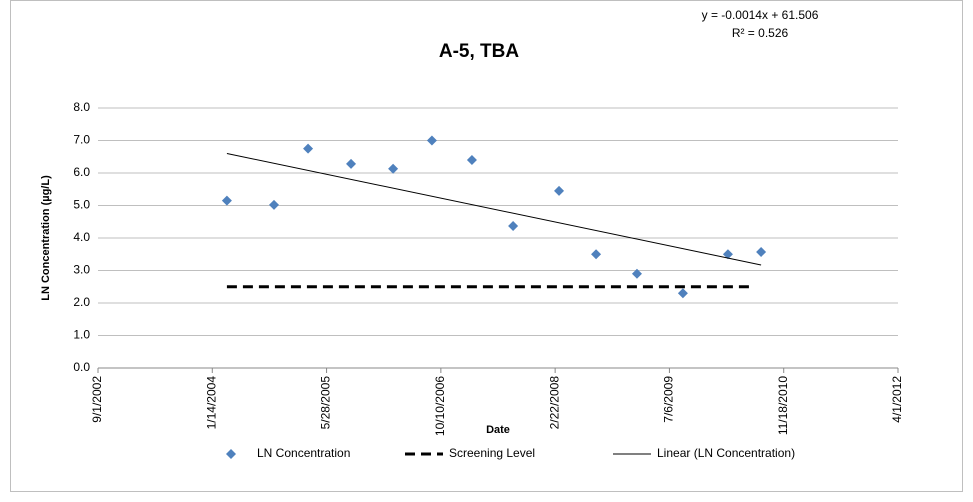 Image resolution: width=973 pixels, height=502 pixels. What do you see at coordinates (81, 107) in the screenshot?
I see `y-tick-label: 8.0` at bounding box center [81, 107].